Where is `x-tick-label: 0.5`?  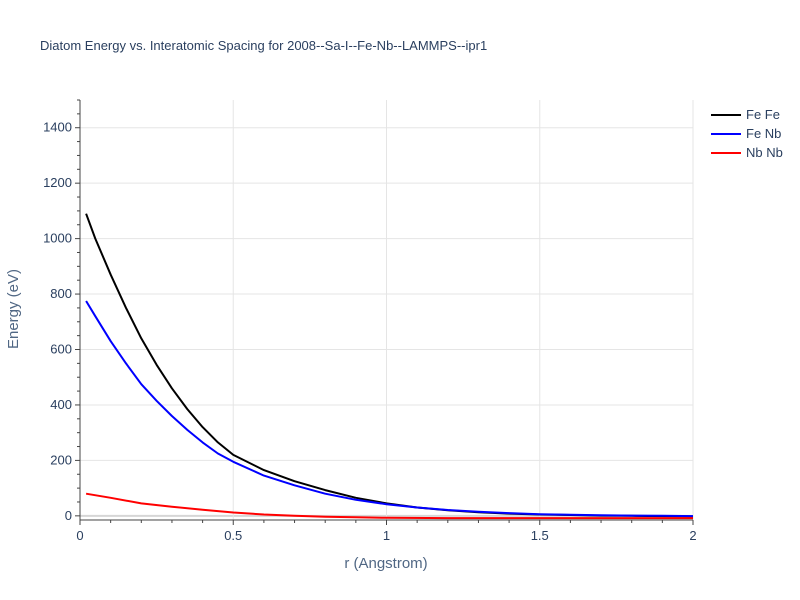 x-tick-label: 0.5 is located at coordinates (233, 535).